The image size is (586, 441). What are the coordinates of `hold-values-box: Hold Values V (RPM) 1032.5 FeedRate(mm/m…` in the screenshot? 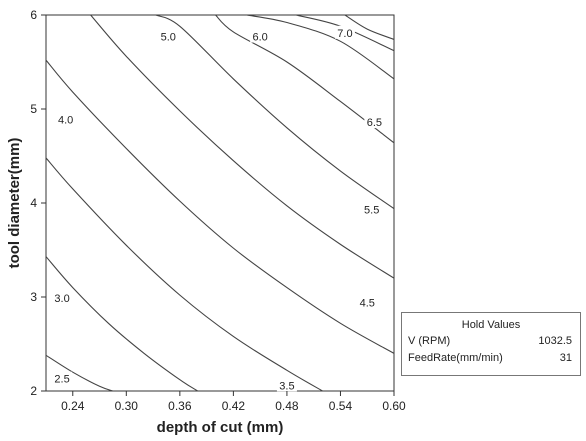 It's located at (491, 344).